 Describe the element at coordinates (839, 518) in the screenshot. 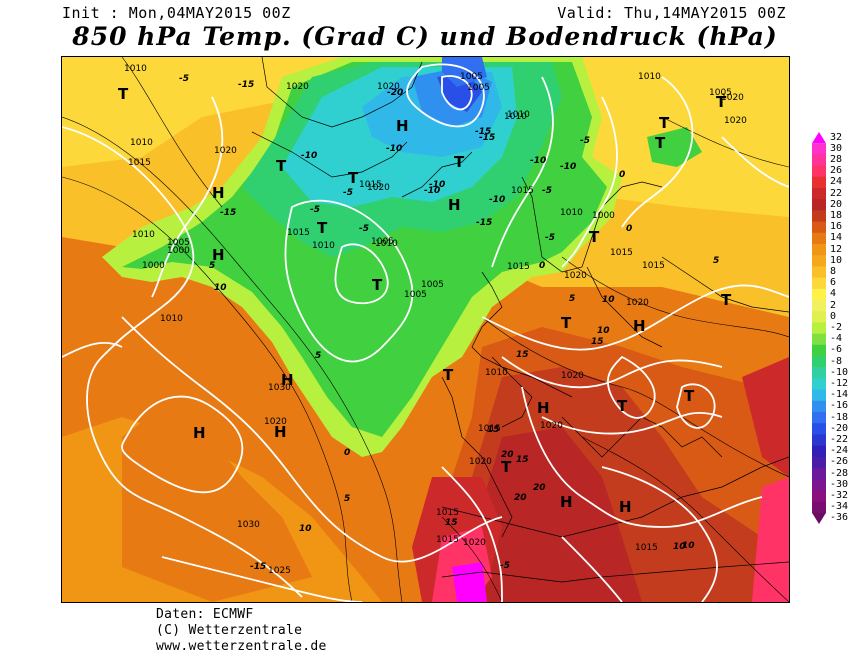

I see `scale-label: -36` at that location.